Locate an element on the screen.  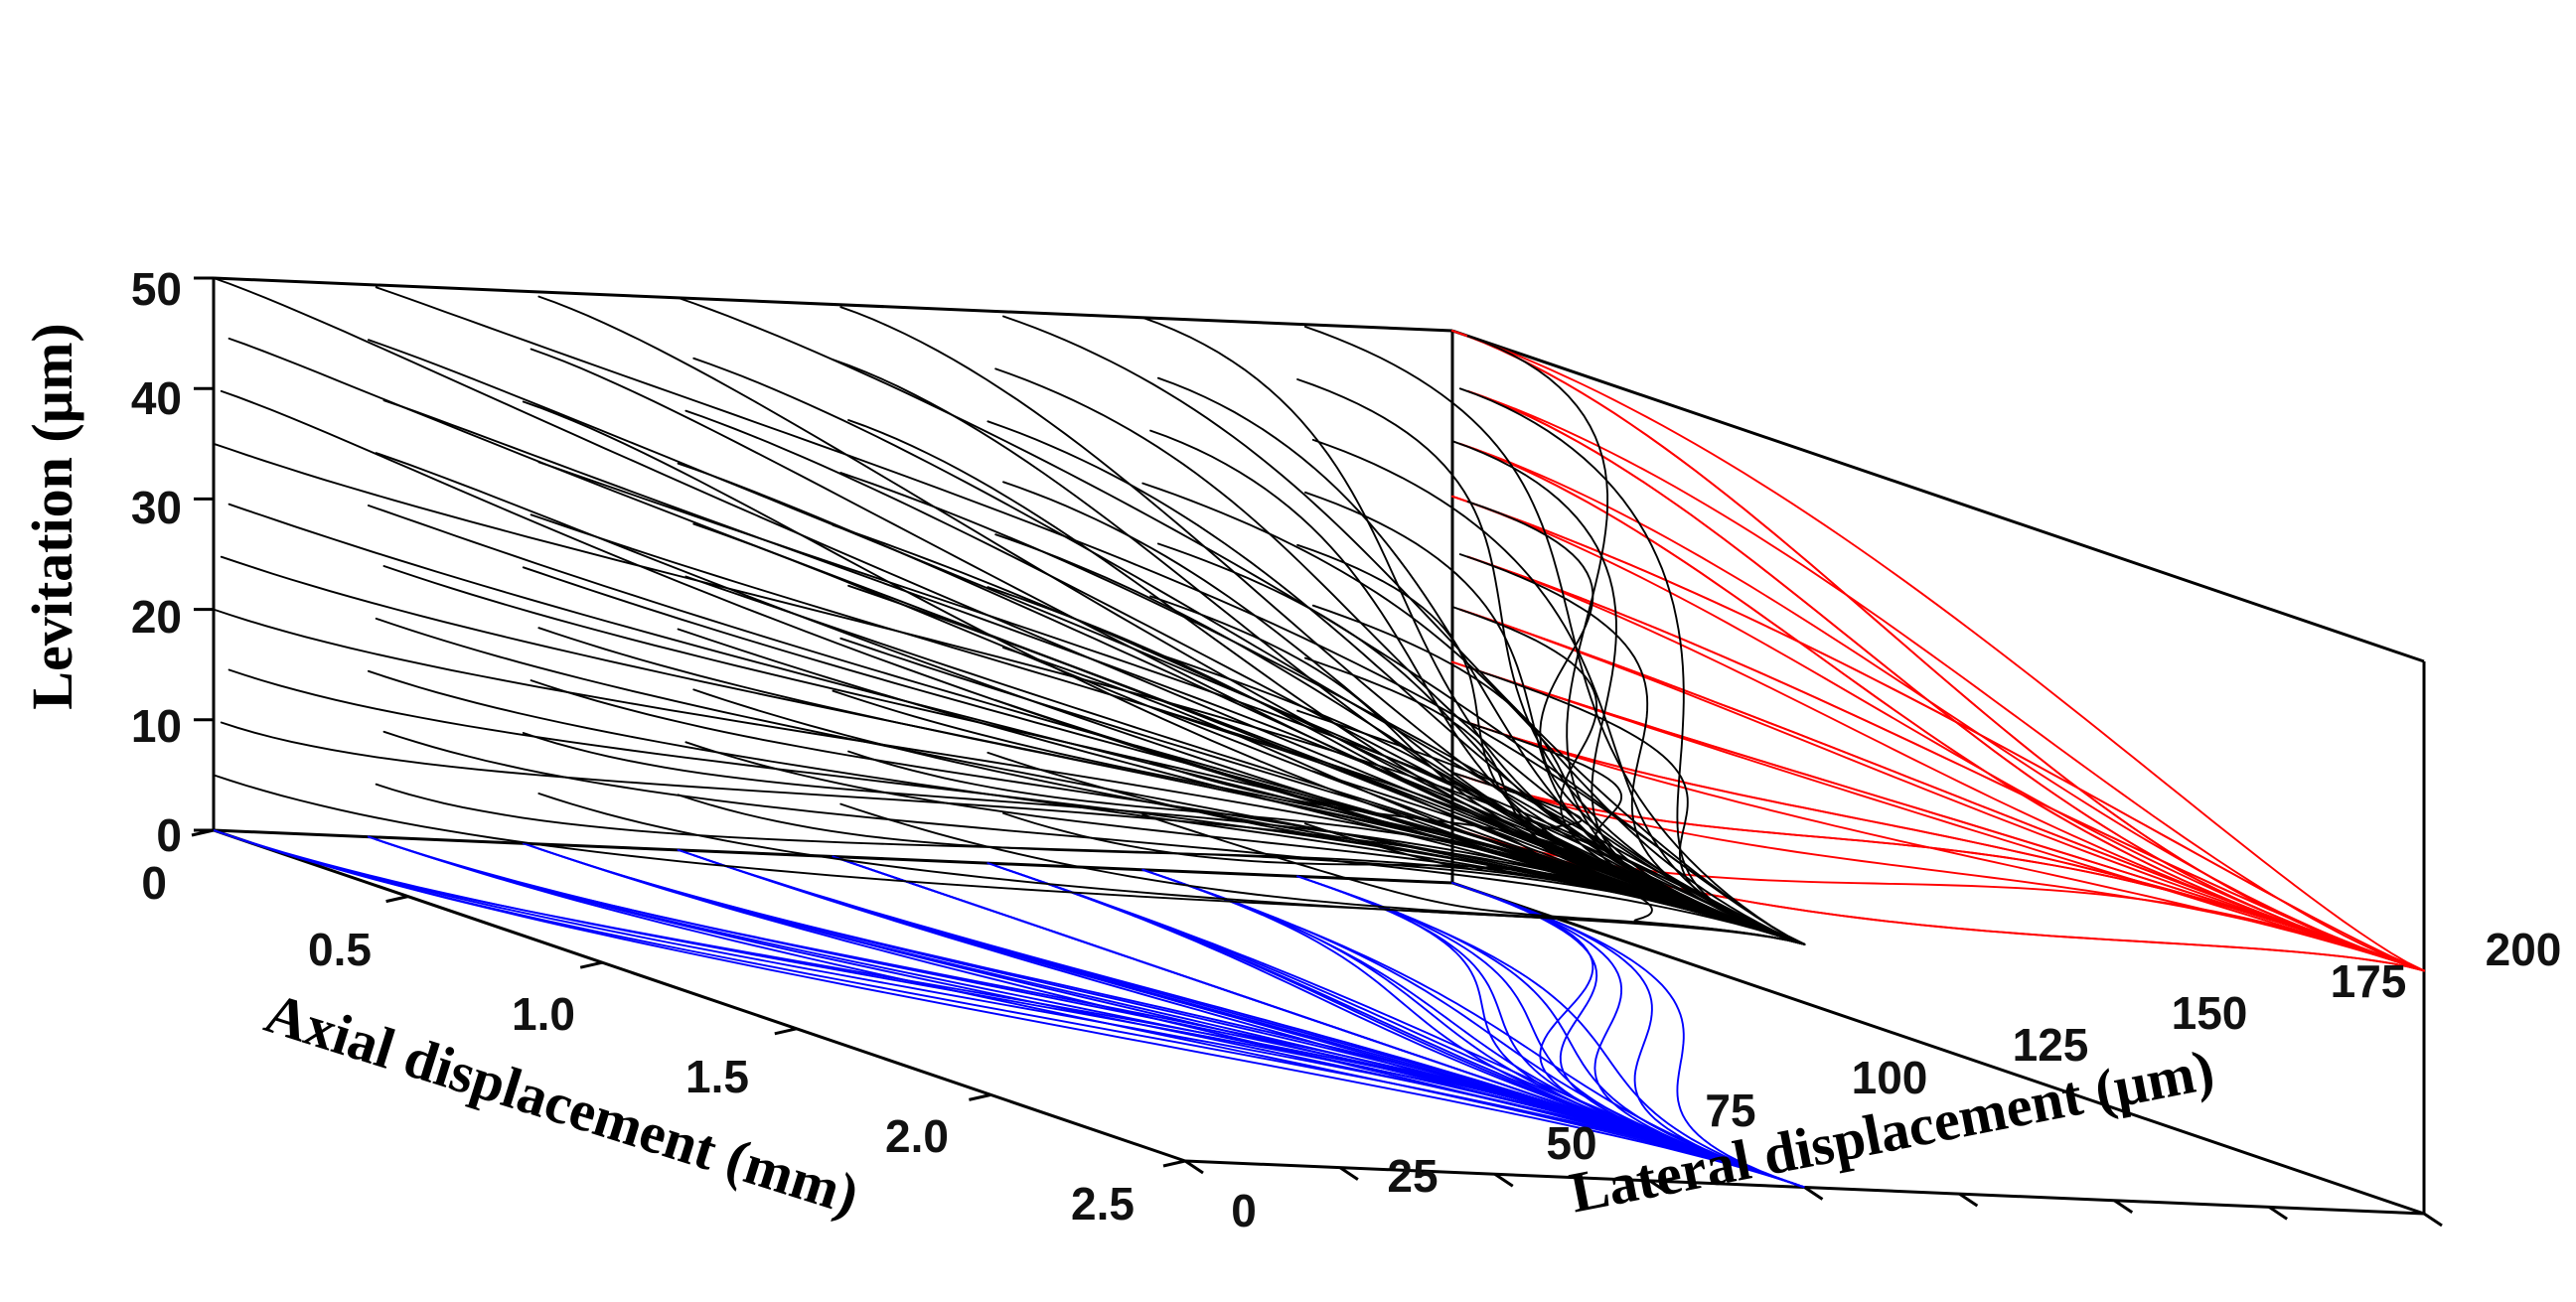
x-tick-label: 50 is located at coordinates (1571, 1143).